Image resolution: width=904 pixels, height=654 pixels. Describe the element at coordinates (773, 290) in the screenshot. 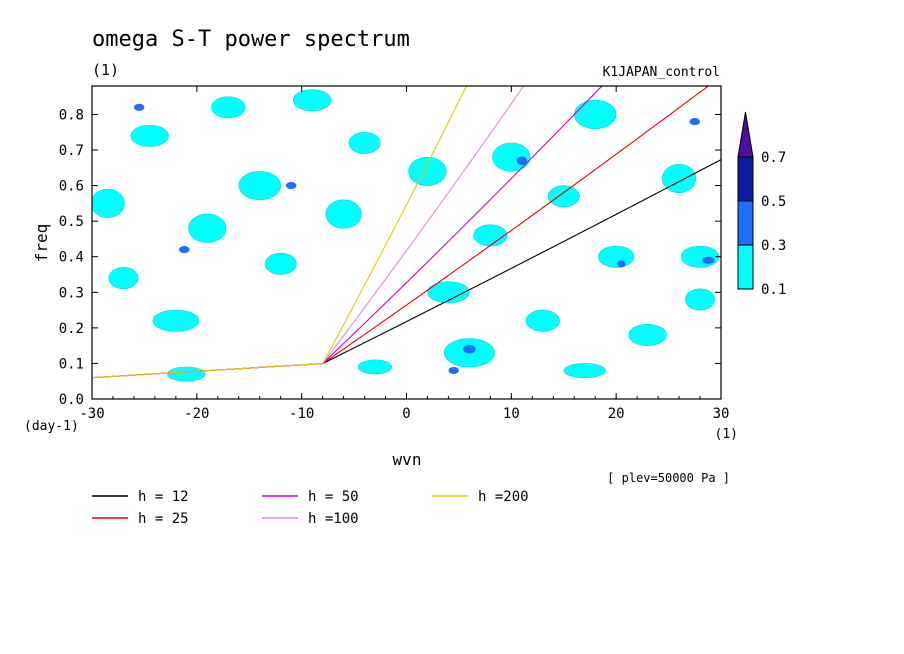

I see `colorbar-label: 0.1` at that location.